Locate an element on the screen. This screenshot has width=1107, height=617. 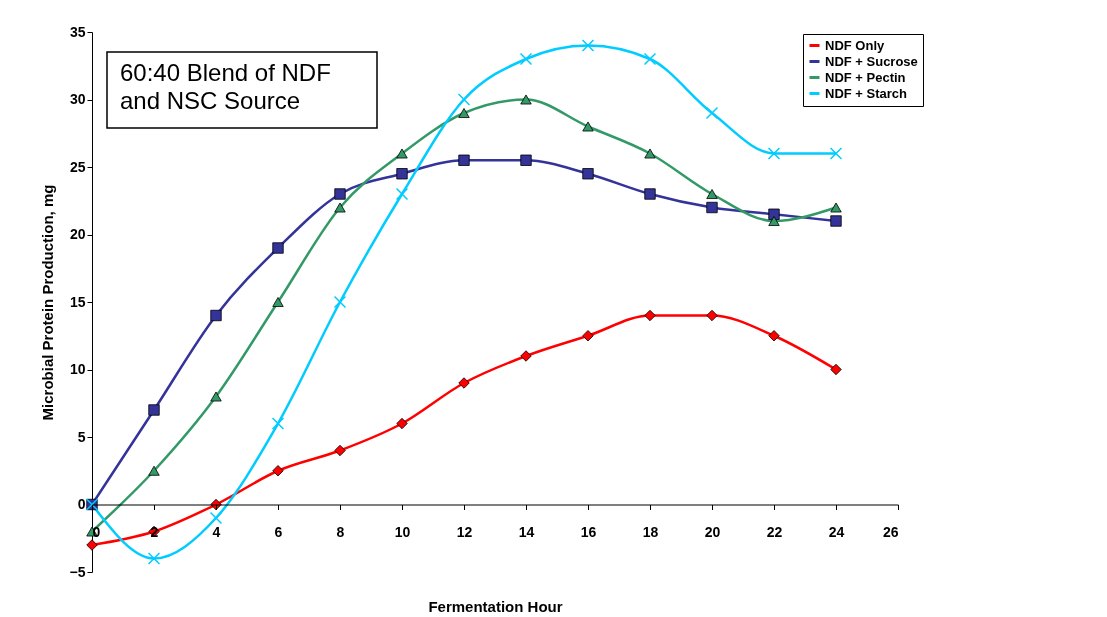
y-tick-label: 25 is located at coordinates (77, 166).